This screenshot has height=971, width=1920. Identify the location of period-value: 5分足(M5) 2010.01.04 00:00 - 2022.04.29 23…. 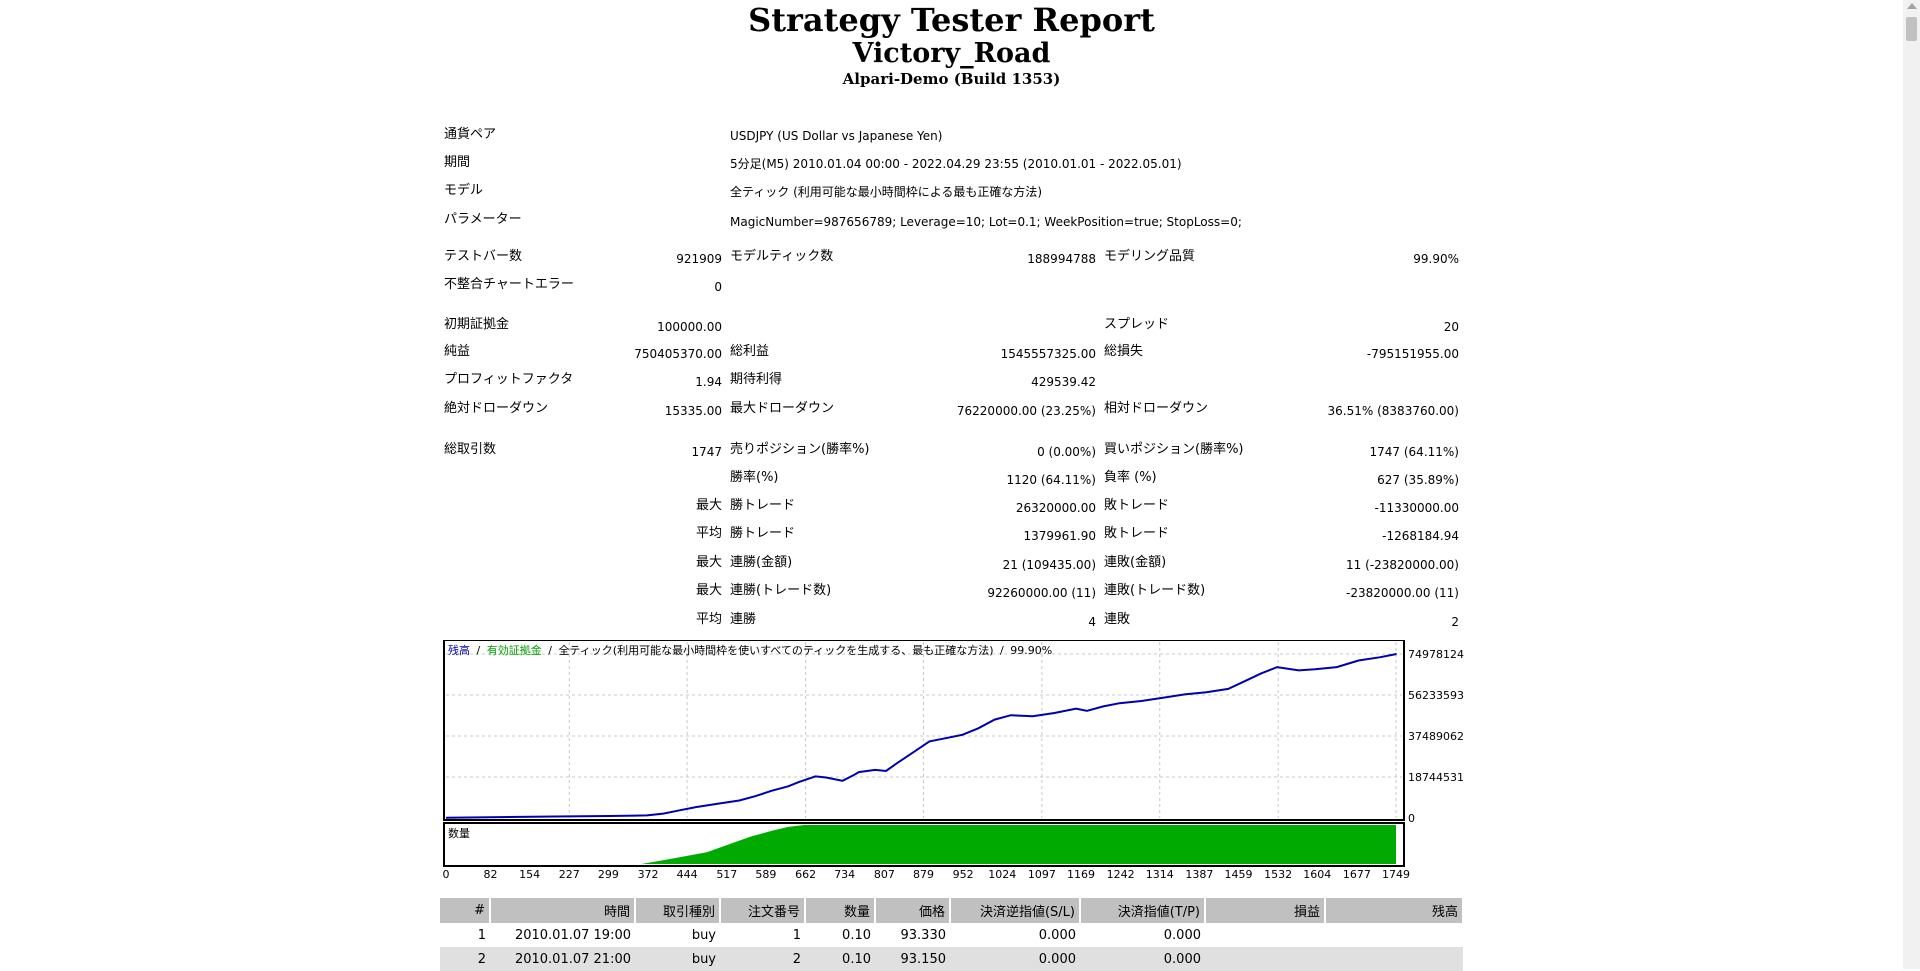
(956, 164).